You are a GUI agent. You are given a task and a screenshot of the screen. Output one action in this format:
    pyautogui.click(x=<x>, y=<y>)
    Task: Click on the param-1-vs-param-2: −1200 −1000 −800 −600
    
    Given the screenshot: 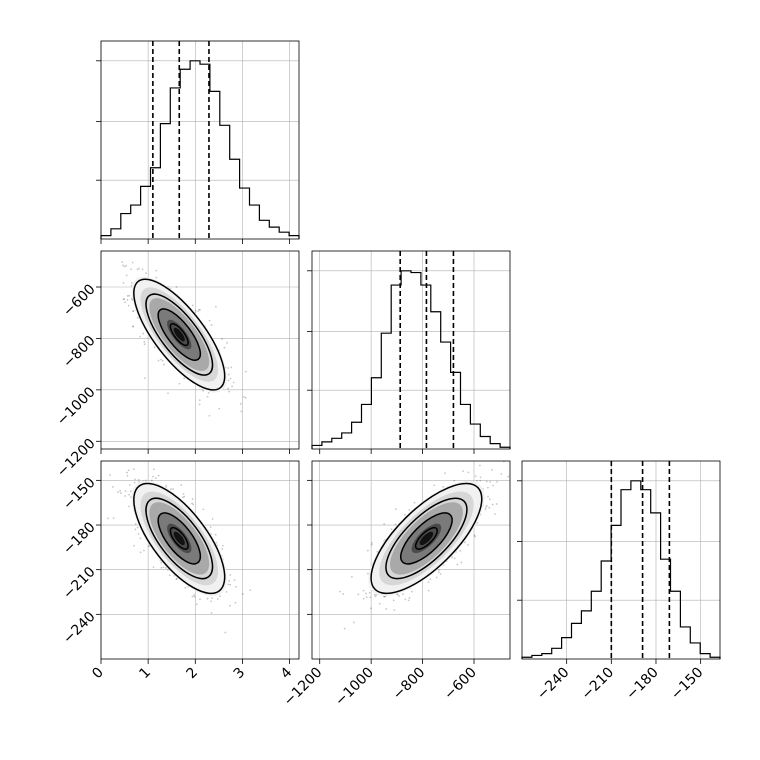 What is the action you would take?
    pyautogui.click(x=177, y=365)
    